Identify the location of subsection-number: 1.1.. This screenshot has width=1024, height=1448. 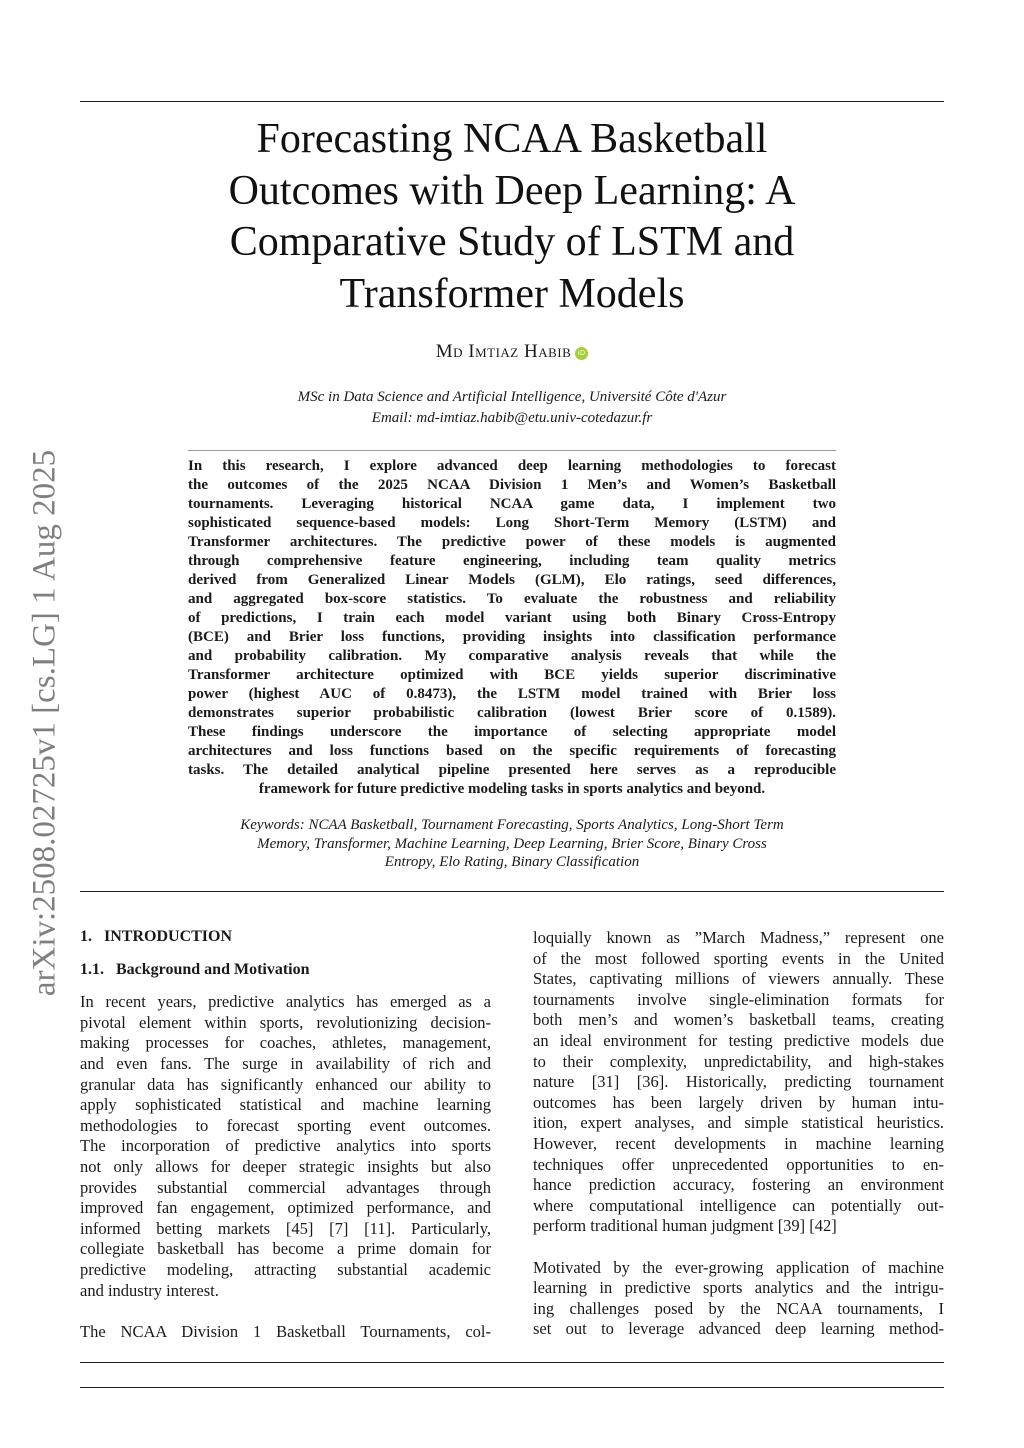
(92, 969).